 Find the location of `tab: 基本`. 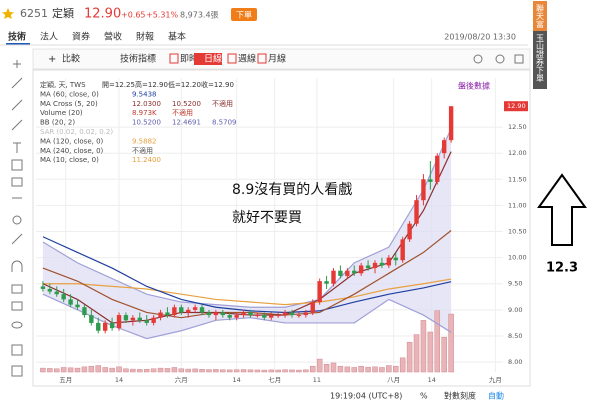

tab: 基本 is located at coordinates (177, 37).